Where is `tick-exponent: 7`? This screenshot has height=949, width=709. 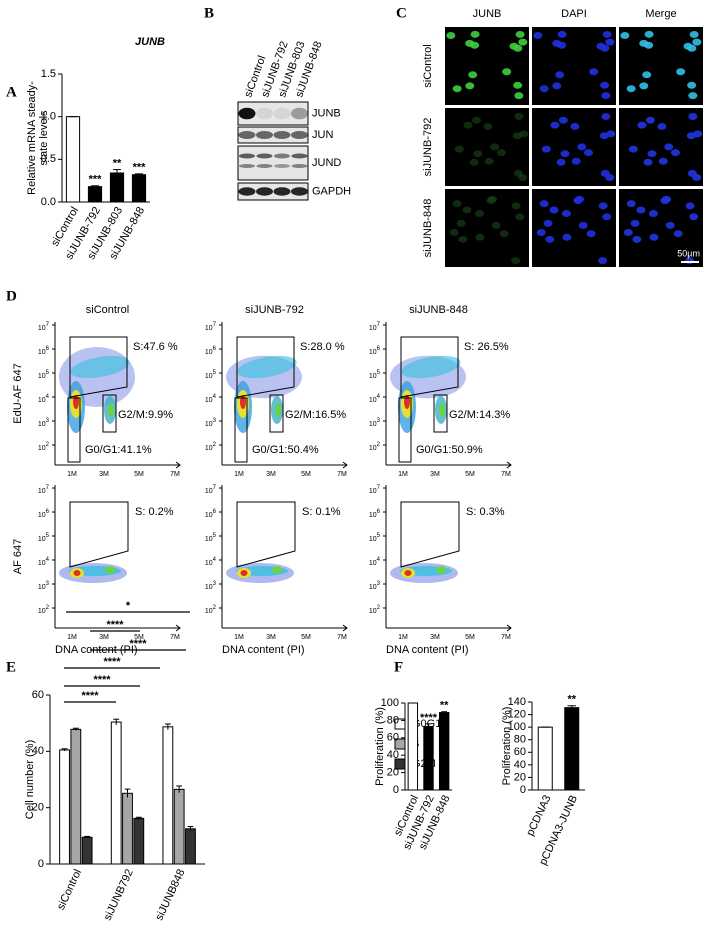
tick-exponent: 7 is located at coordinates (379, 488).